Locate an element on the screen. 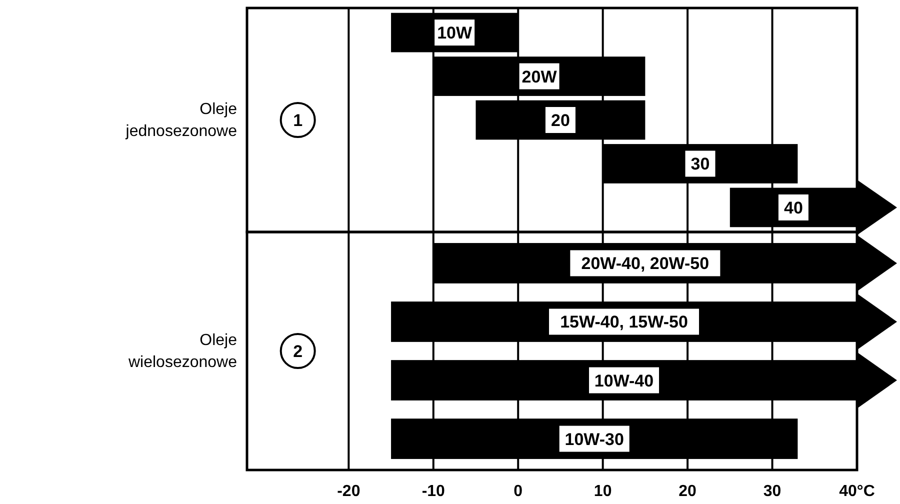 Image resolution: width=900 pixels, height=504 pixels. y-tick-label: 40 is located at coordinates (793, 208).